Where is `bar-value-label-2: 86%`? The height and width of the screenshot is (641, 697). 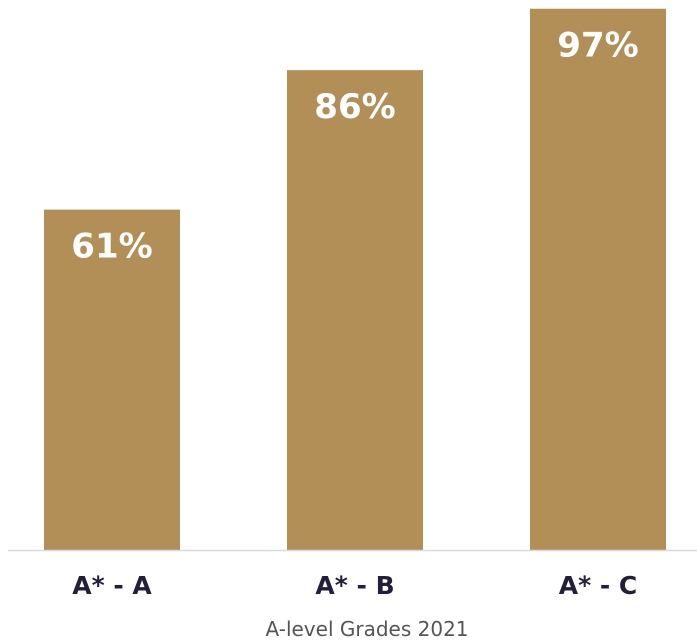 bar-value-label-2: 86% is located at coordinates (354, 107).